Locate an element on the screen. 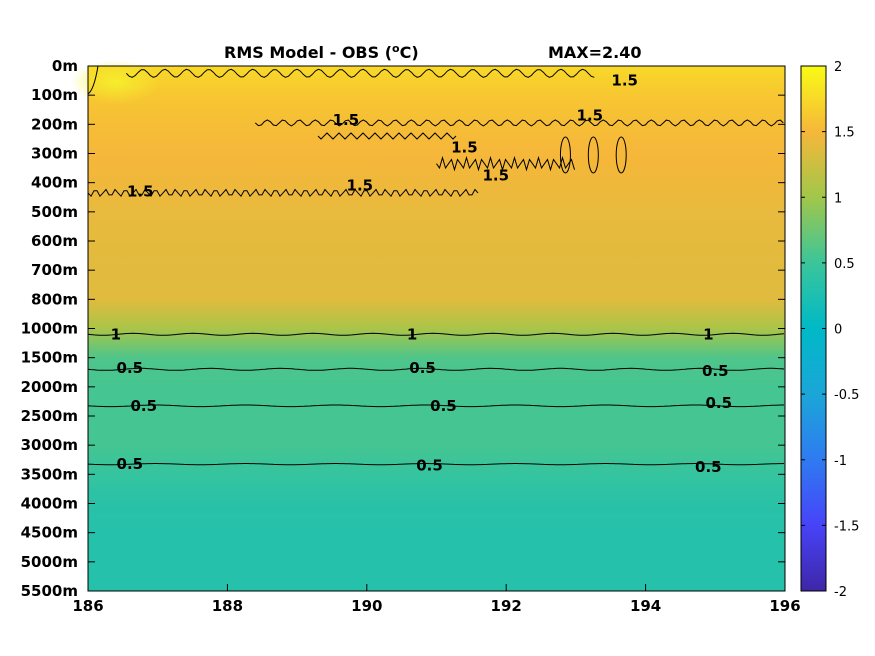 Image resolution: width=875 pixels, height=656 pixels. contour-0-5-a is located at coordinates (436, 369).